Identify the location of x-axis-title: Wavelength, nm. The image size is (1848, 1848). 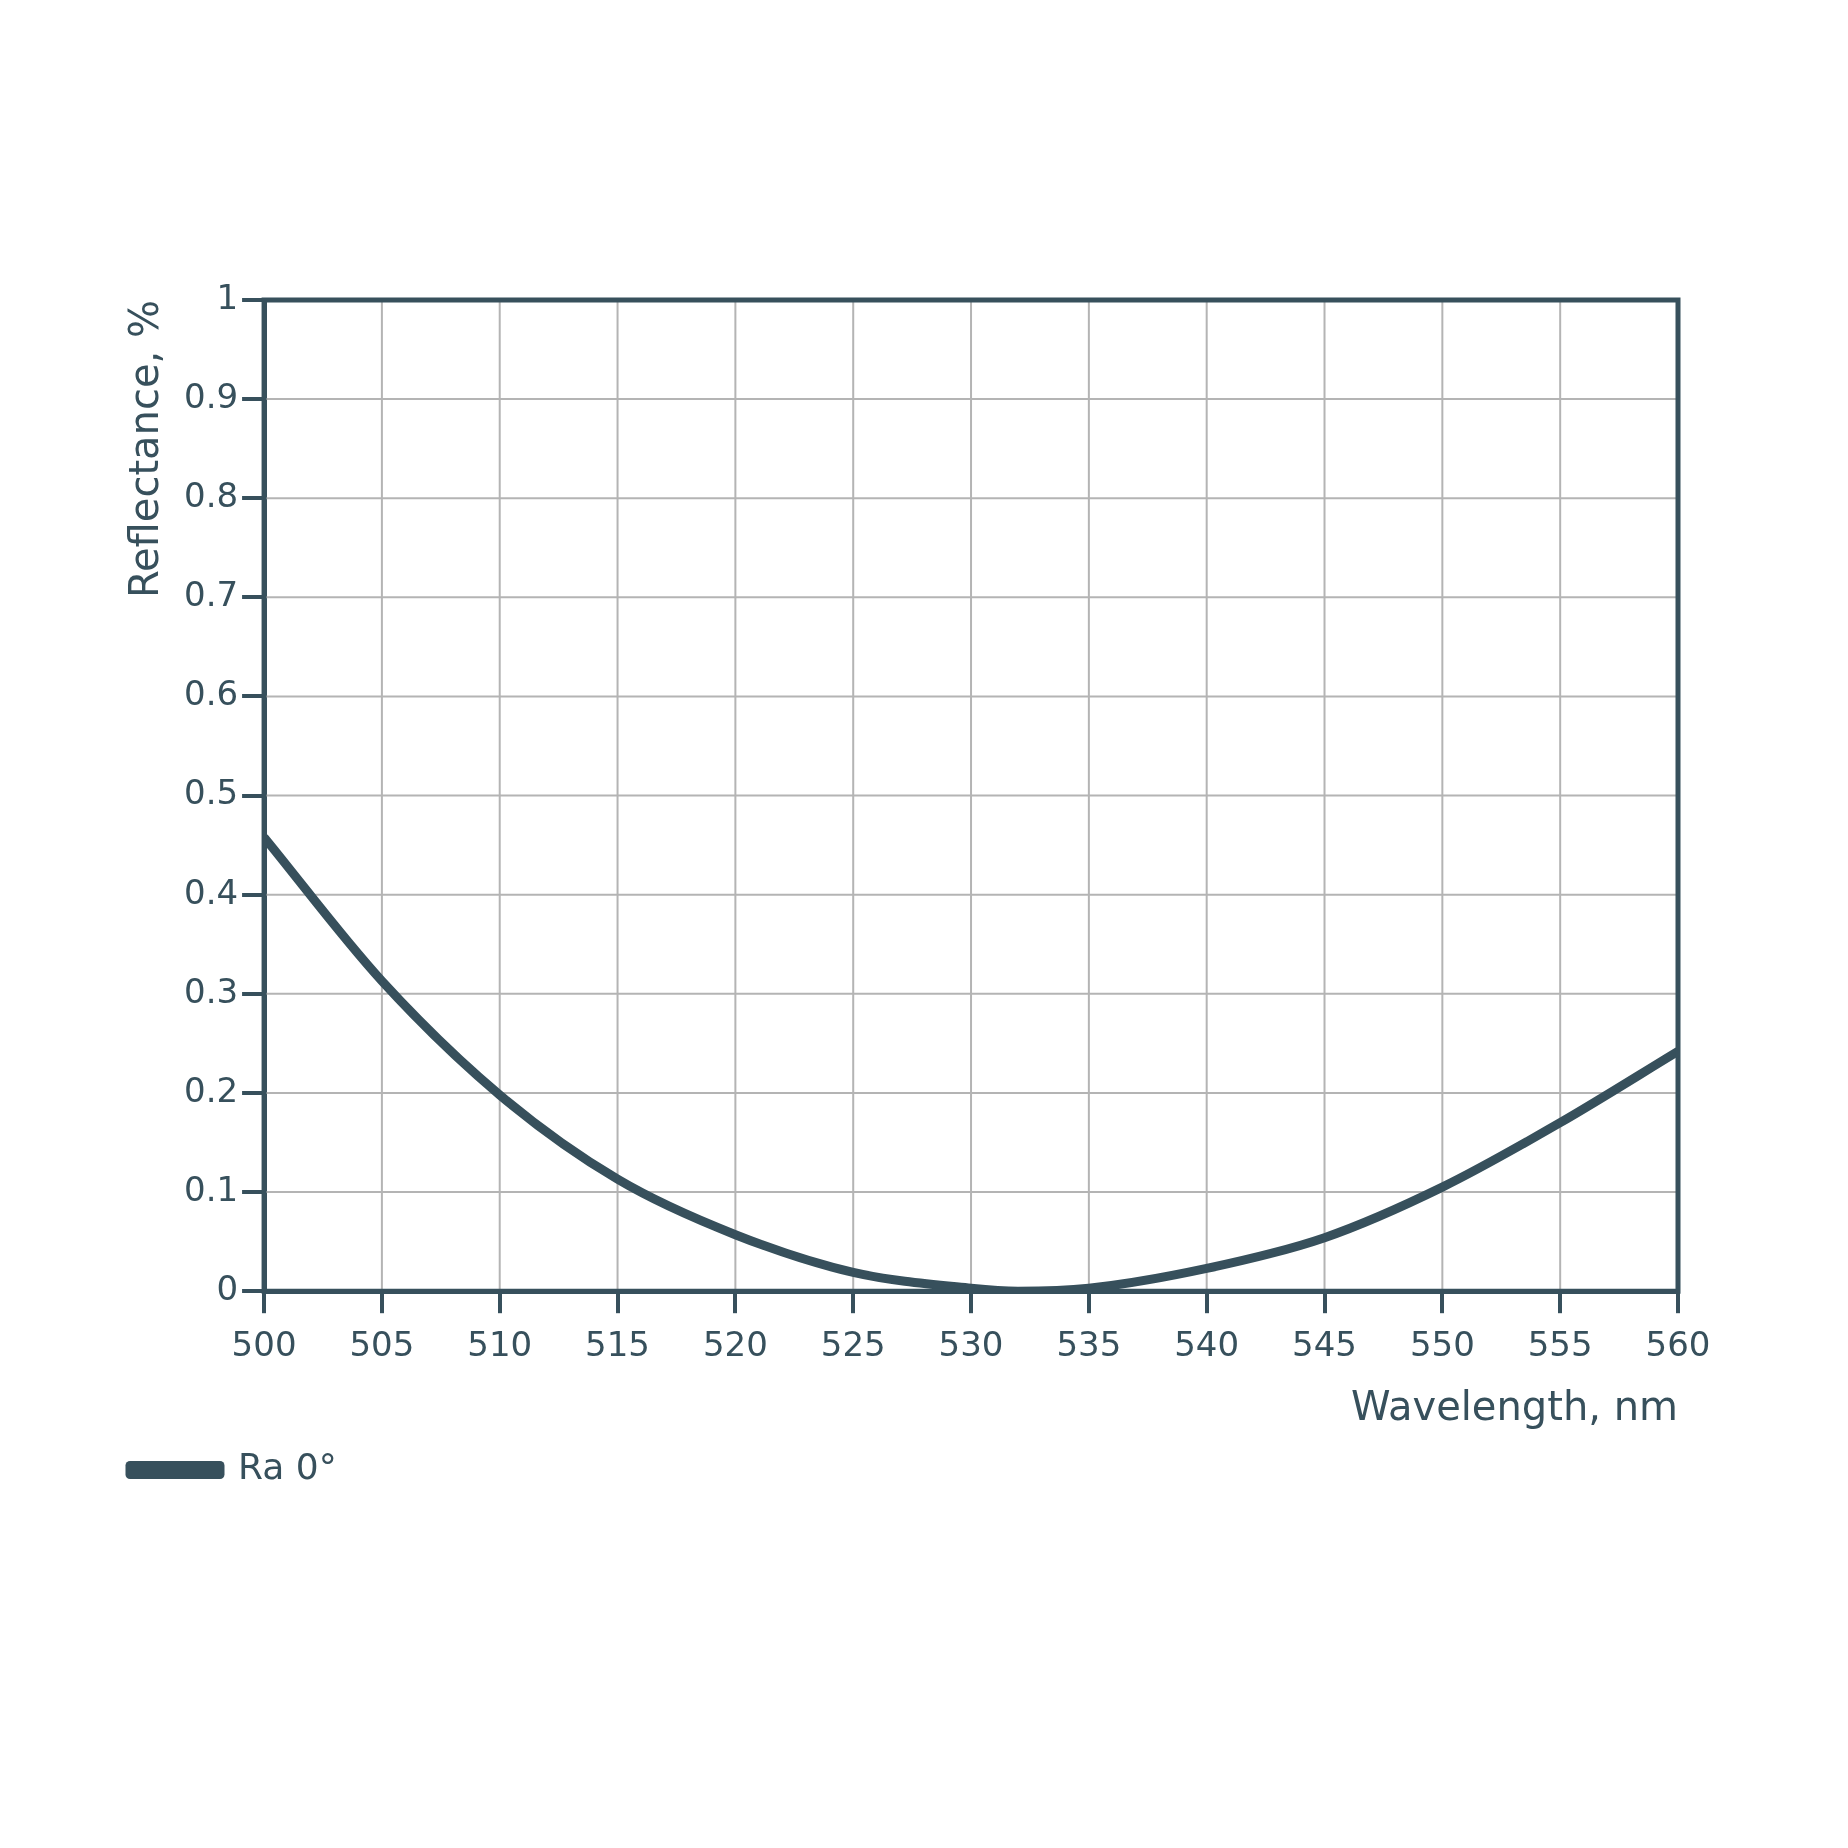
(1514, 1406).